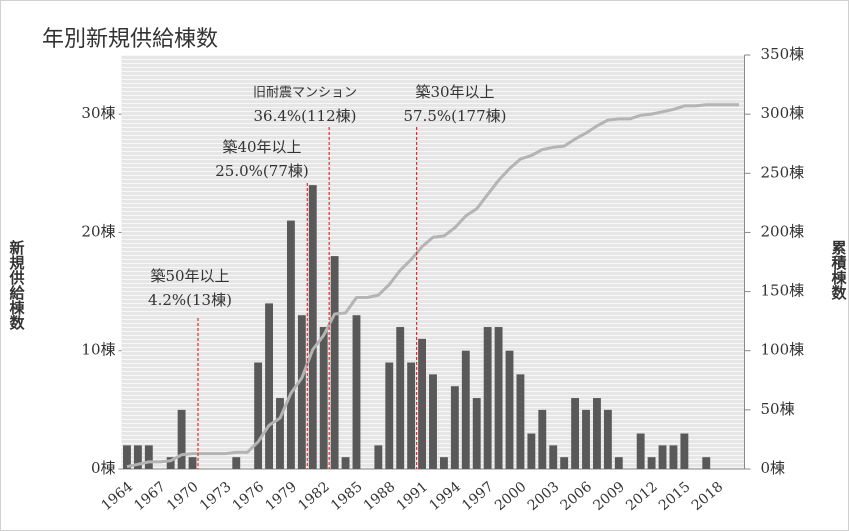 Image resolution: width=849 pixels, height=531 pixels. Describe the element at coordinates (783, 113) in the screenshot. I see `y2-tick-label: 300棟` at that location.